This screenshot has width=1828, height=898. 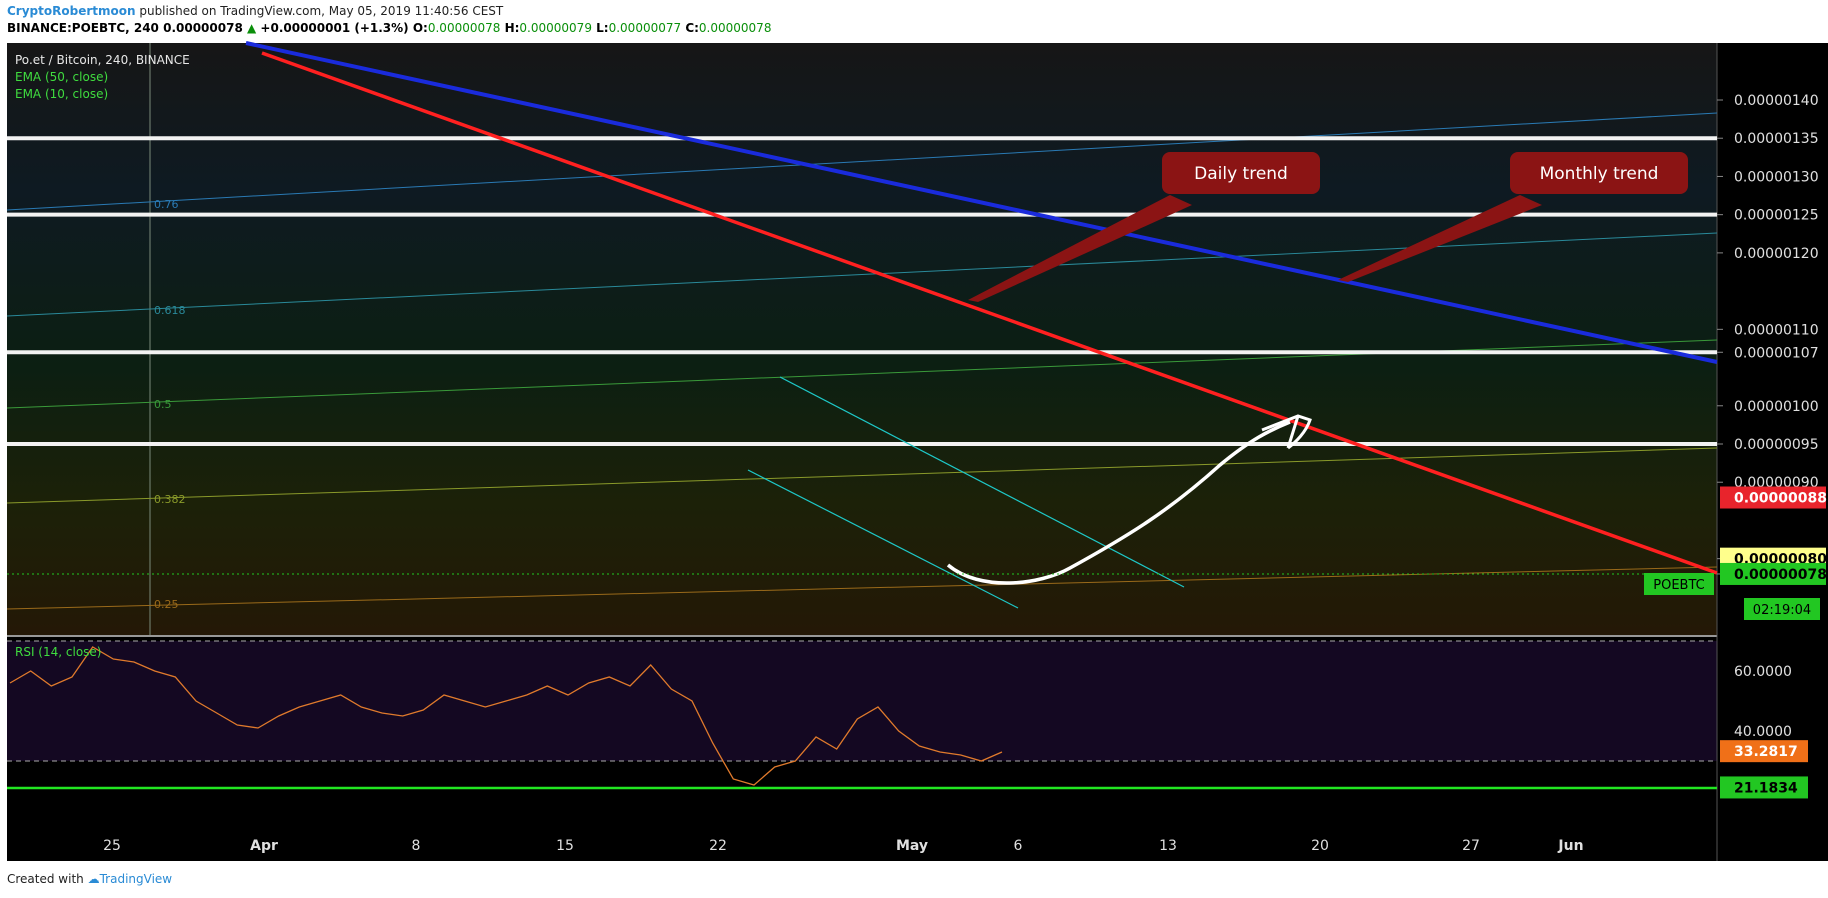 I want to click on time-tick-8: 13, so click(x=1168, y=846).